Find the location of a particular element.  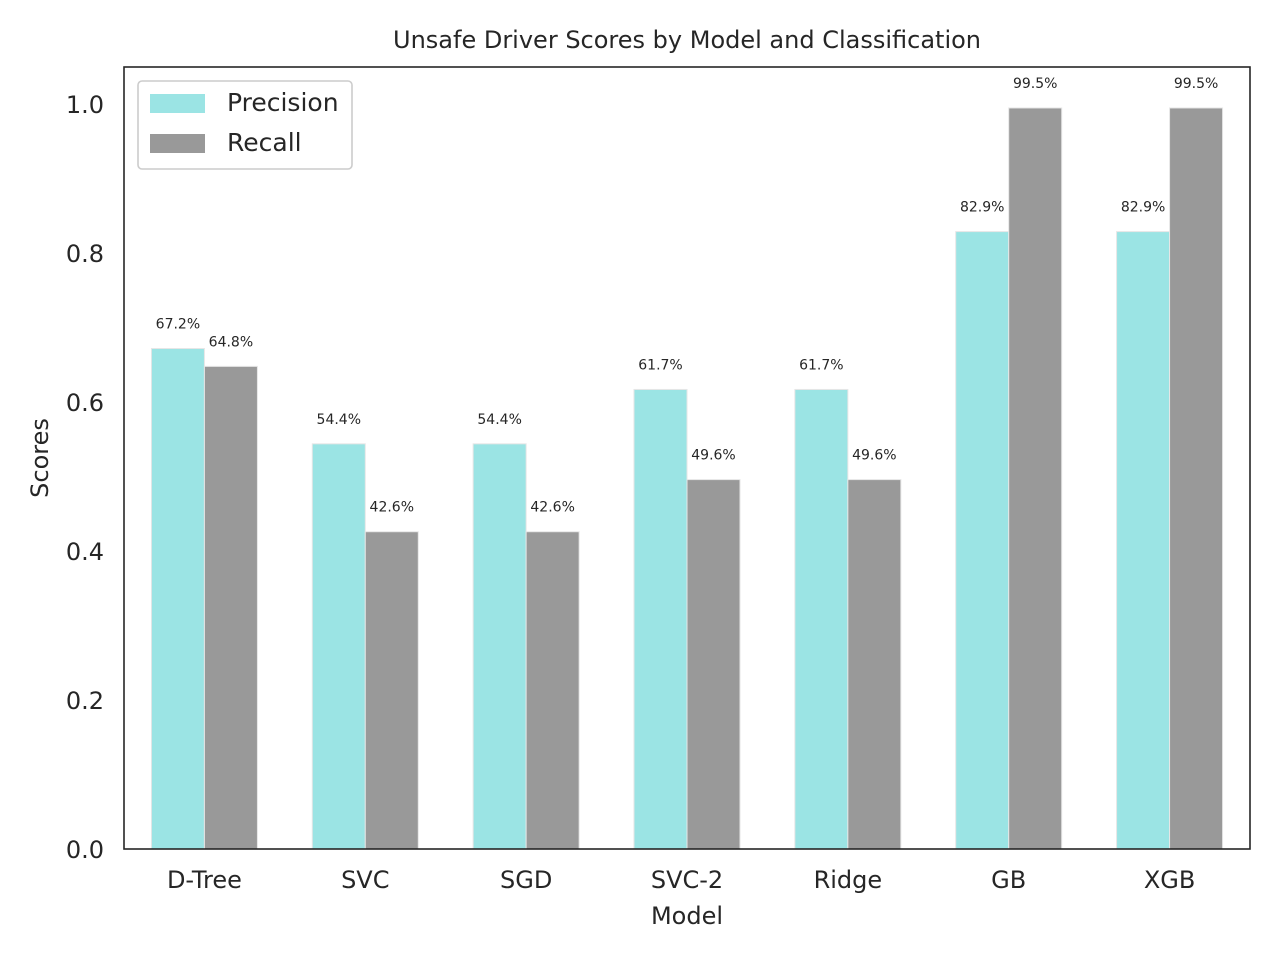

x-axis: D-Tree SVC SGD SVC-2 Ridge GB XGB is located at coordinates (681, 880).